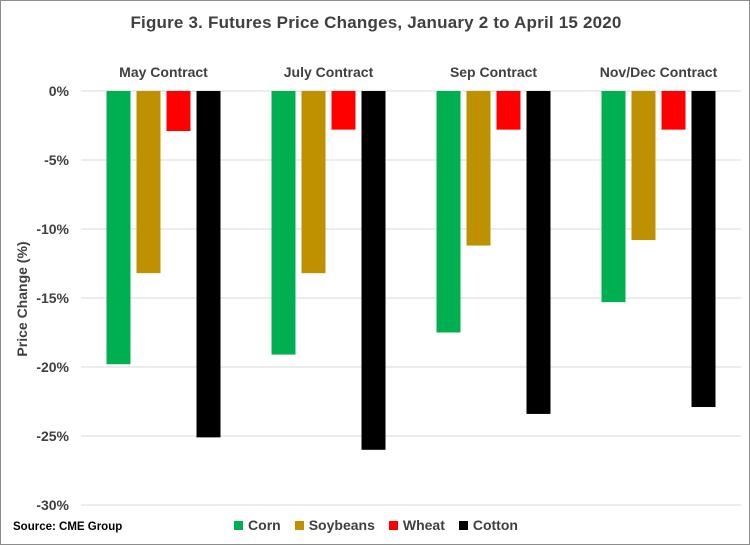 Image resolution: width=750 pixels, height=546 pixels. I want to click on category-label: Sep Contract, so click(493, 72).